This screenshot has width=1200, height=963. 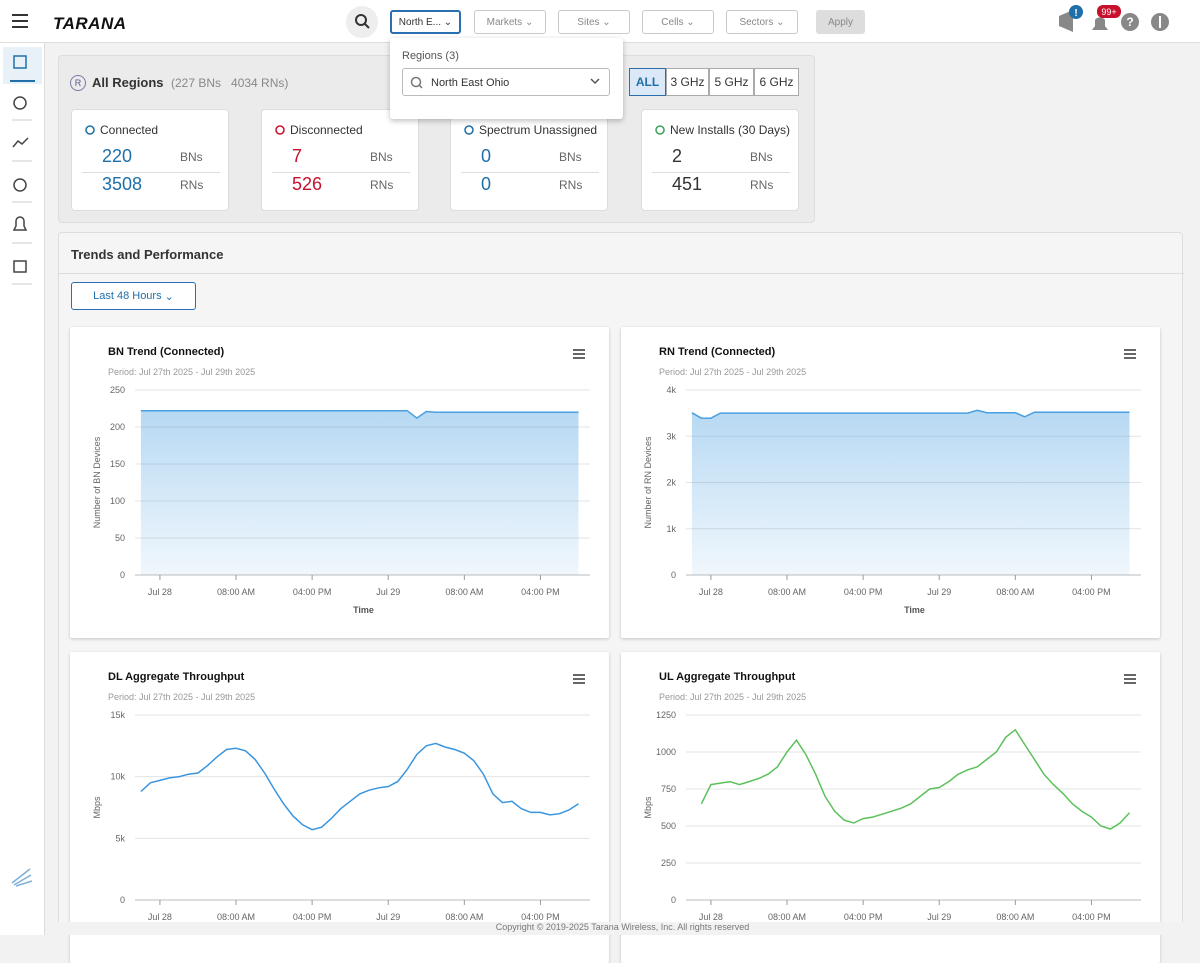 What do you see at coordinates (117, 501) in the screenshot?
I see `y-tick-label: 100` at bounding box center [117, 501].